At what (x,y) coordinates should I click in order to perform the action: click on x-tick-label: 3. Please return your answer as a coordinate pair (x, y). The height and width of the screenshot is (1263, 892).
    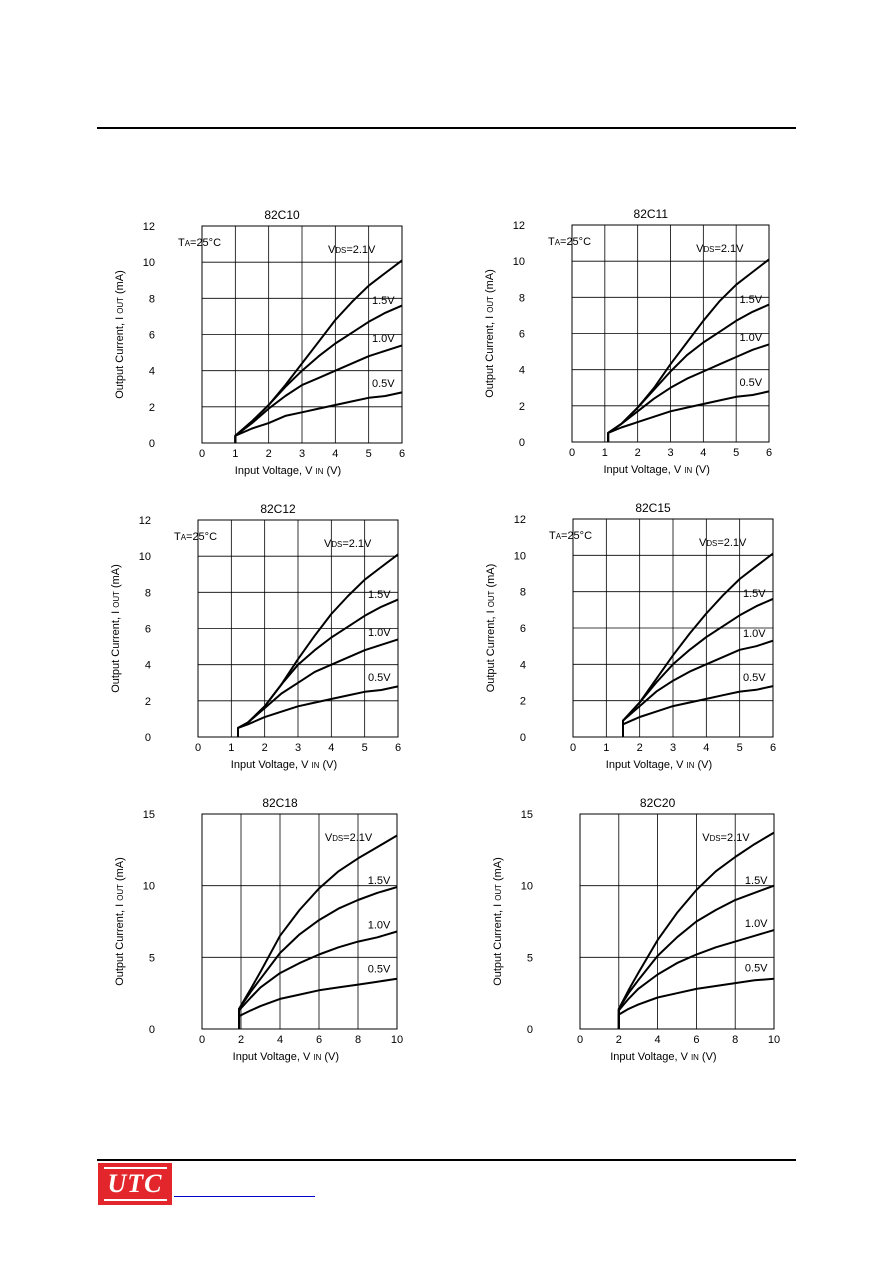
    Looking at the image, I should click on (298, 748).